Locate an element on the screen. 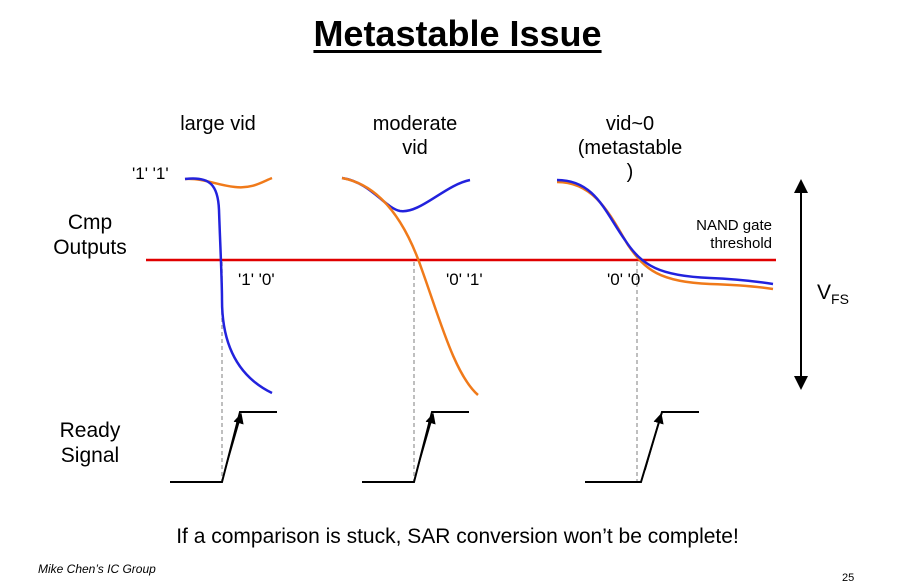  ready-arrow-zero is located at coordinates (654, 441).